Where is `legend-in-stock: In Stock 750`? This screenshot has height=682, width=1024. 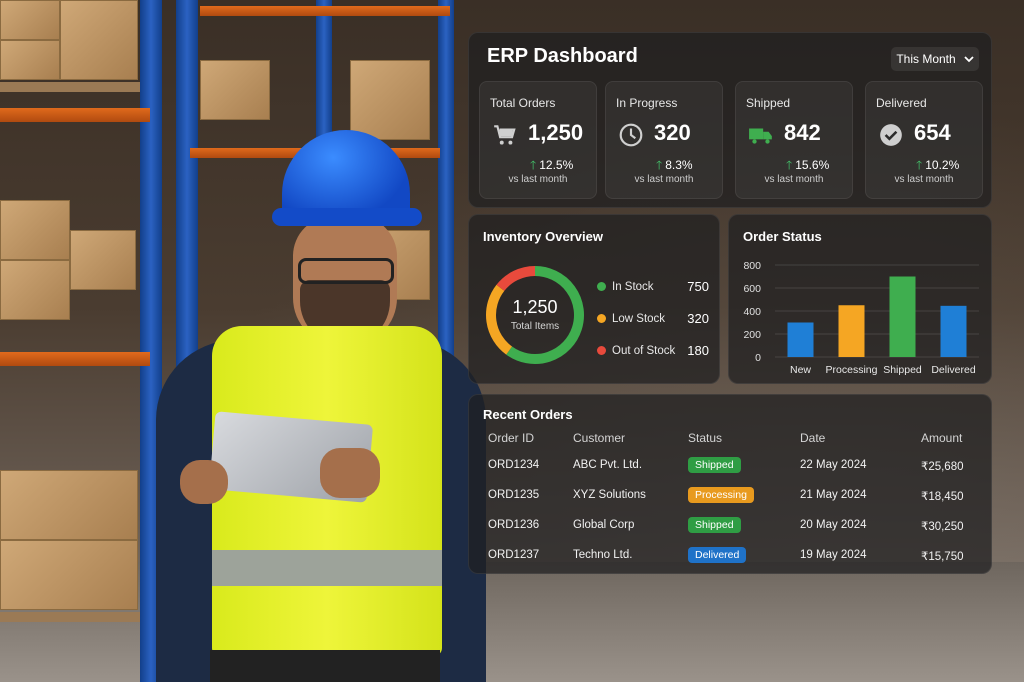
legend-in-stock: In Stock 750 is located at coordinates (653, 286).